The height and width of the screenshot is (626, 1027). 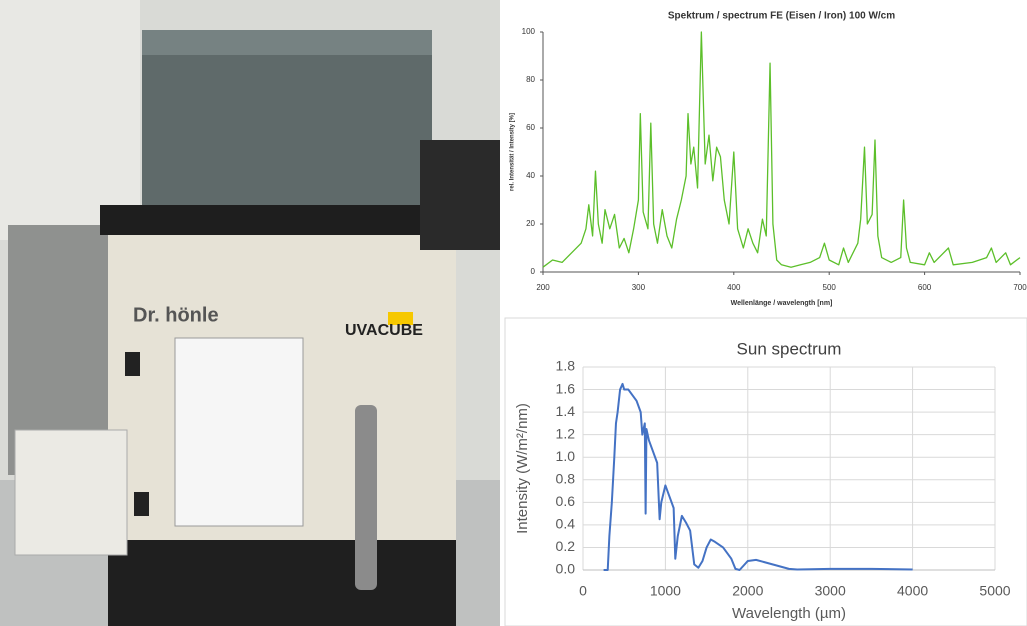 I want to click on x-tick-label: 2000, so click(x=747, y=591).